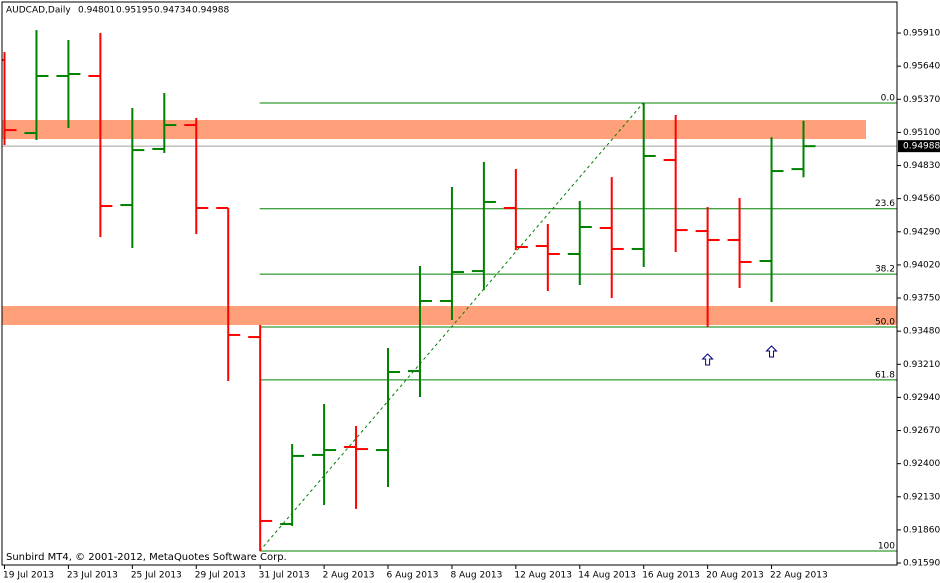 Image resolution: width=940 pixels, height=583 pixels. Describe the element at coordinates (92, 576) in the screenshot. I see `x-tick-label: 23 Jul 2013` at that location.